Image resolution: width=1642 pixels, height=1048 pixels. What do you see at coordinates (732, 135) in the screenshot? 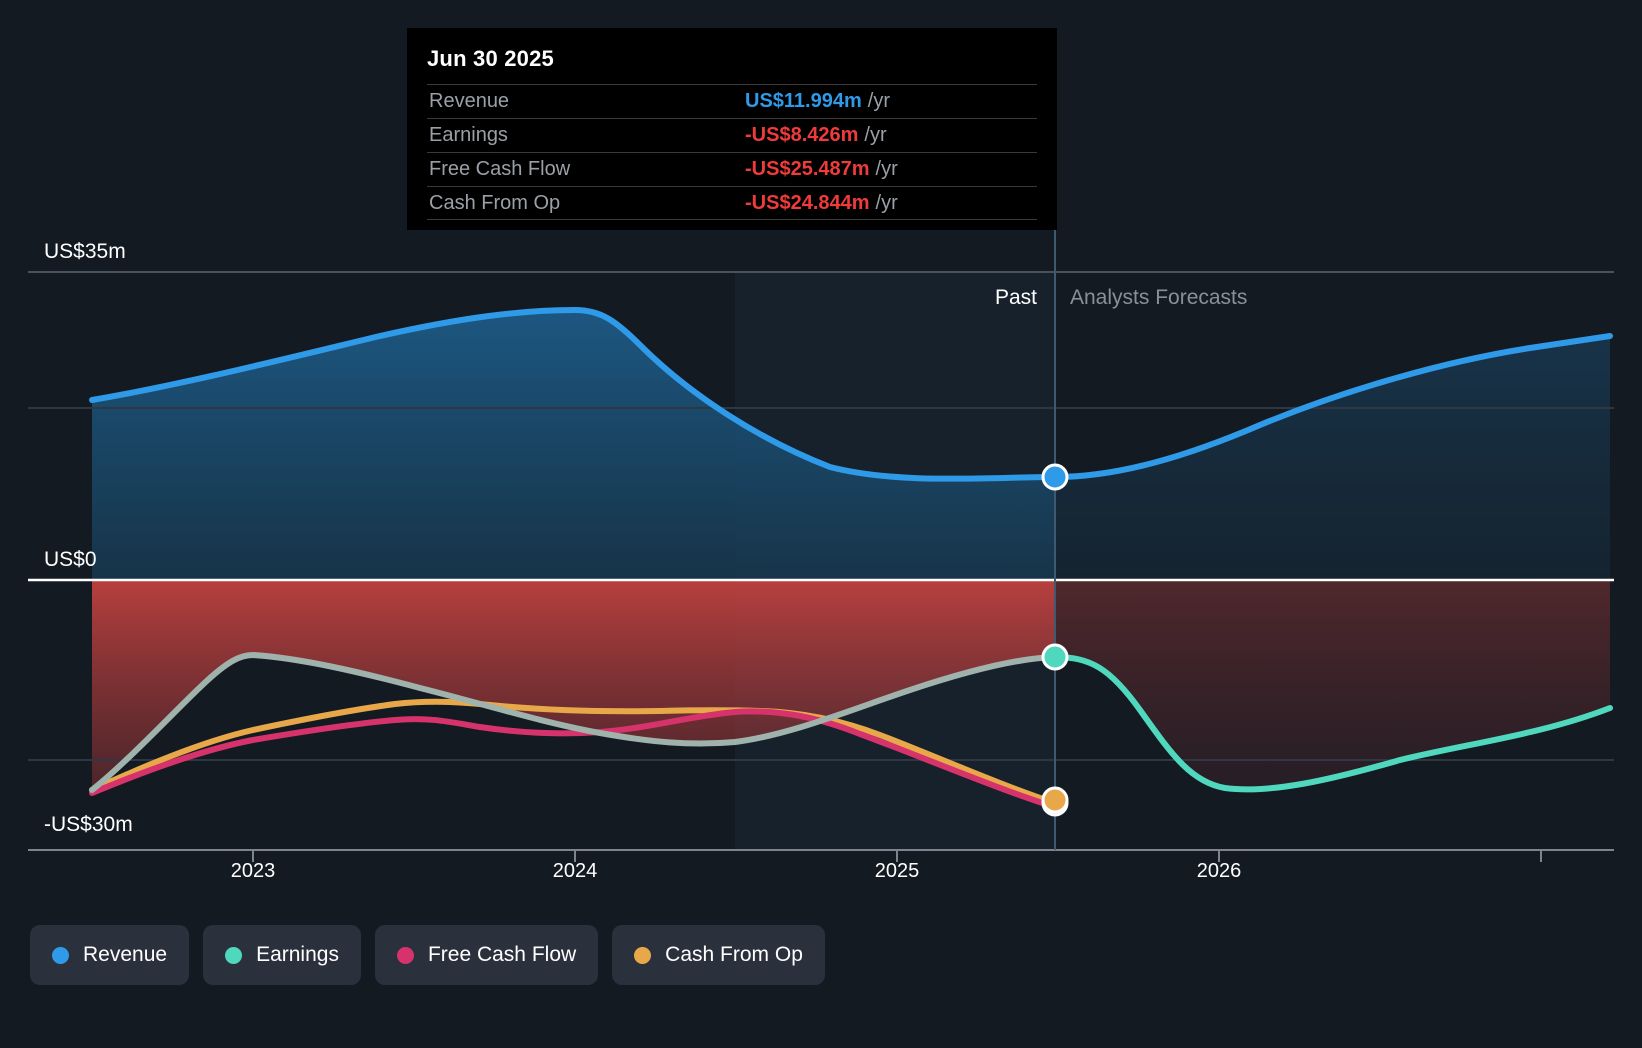
I see `tooltip-row-earnings: Earnings -US$8.426m/yr` at bounding box center [732, 135].